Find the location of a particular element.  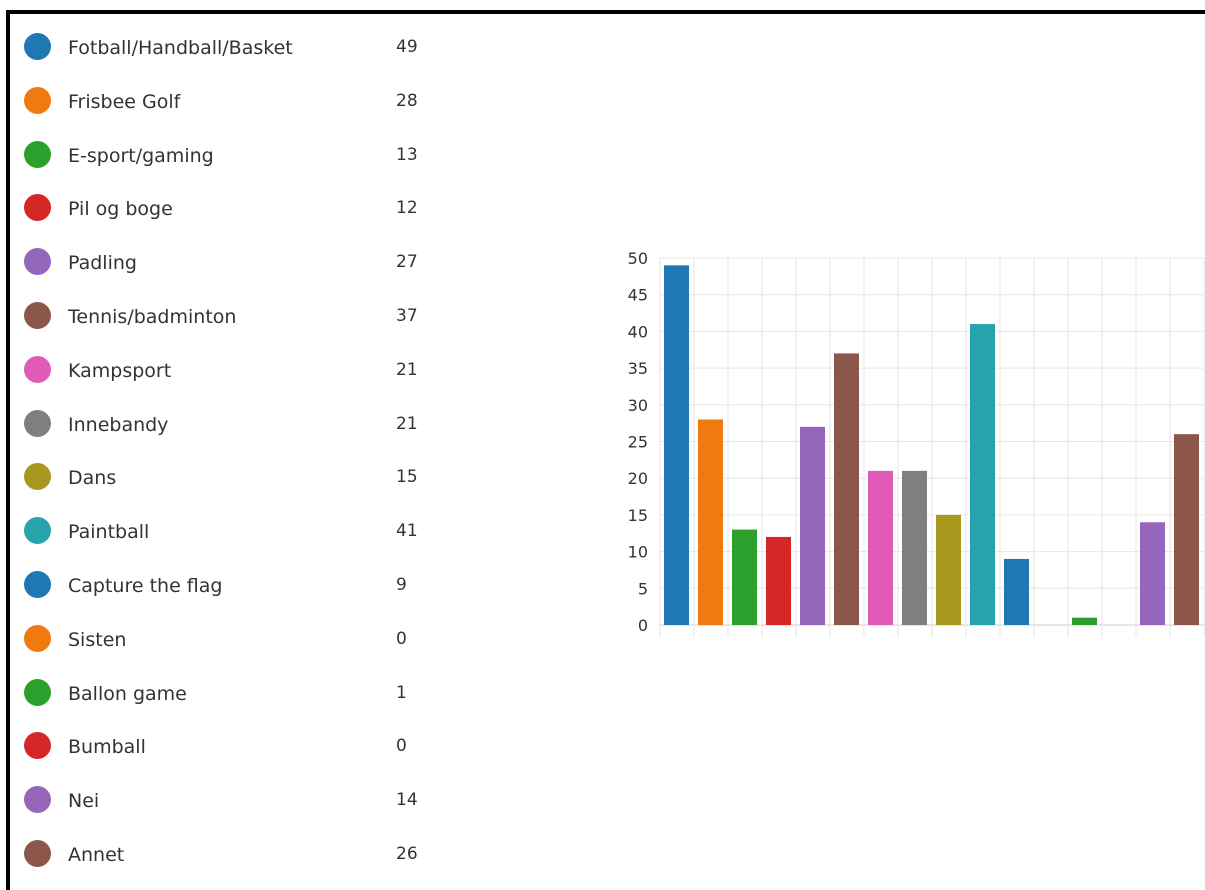

y-tick-label: 10 is located at coordinates (638, 552).